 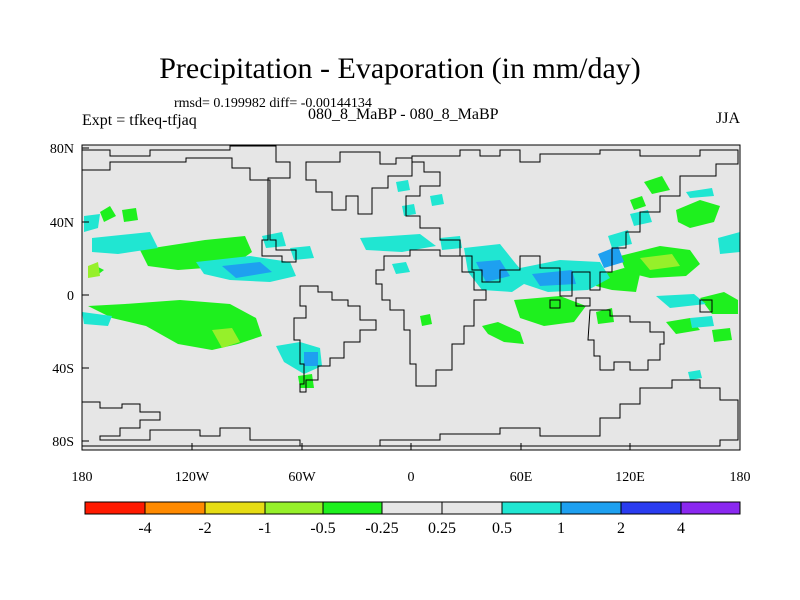 What do you see at coordinates (311, 359) in the screenshot?
I see `patch-s-atlantic-core` at bounding box center [311, 359].